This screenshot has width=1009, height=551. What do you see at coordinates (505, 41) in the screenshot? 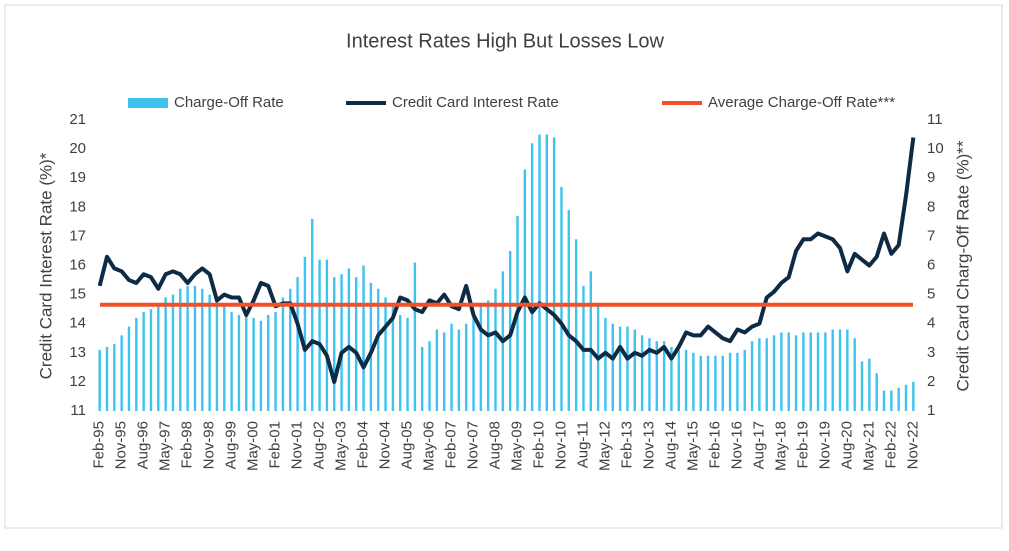
I see `chart-title: Interest Rates High But Losses Low` at bounding box center [505, 41].